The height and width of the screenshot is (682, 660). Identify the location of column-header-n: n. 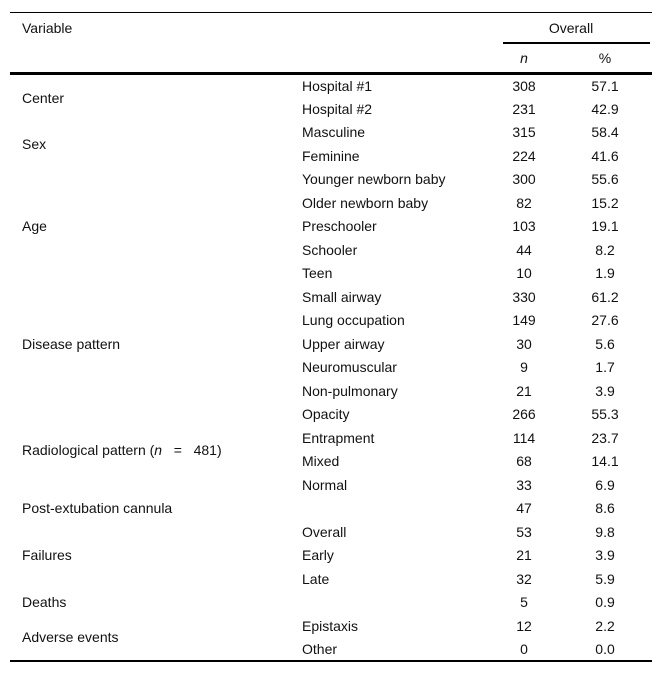
(524, 59).